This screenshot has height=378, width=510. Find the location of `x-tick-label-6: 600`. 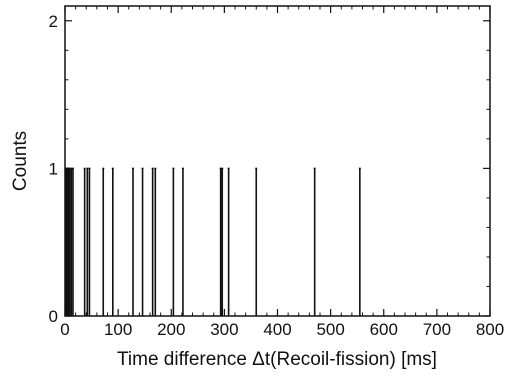

x-tick-label-6: 600 is located at coordinates (384, 329).